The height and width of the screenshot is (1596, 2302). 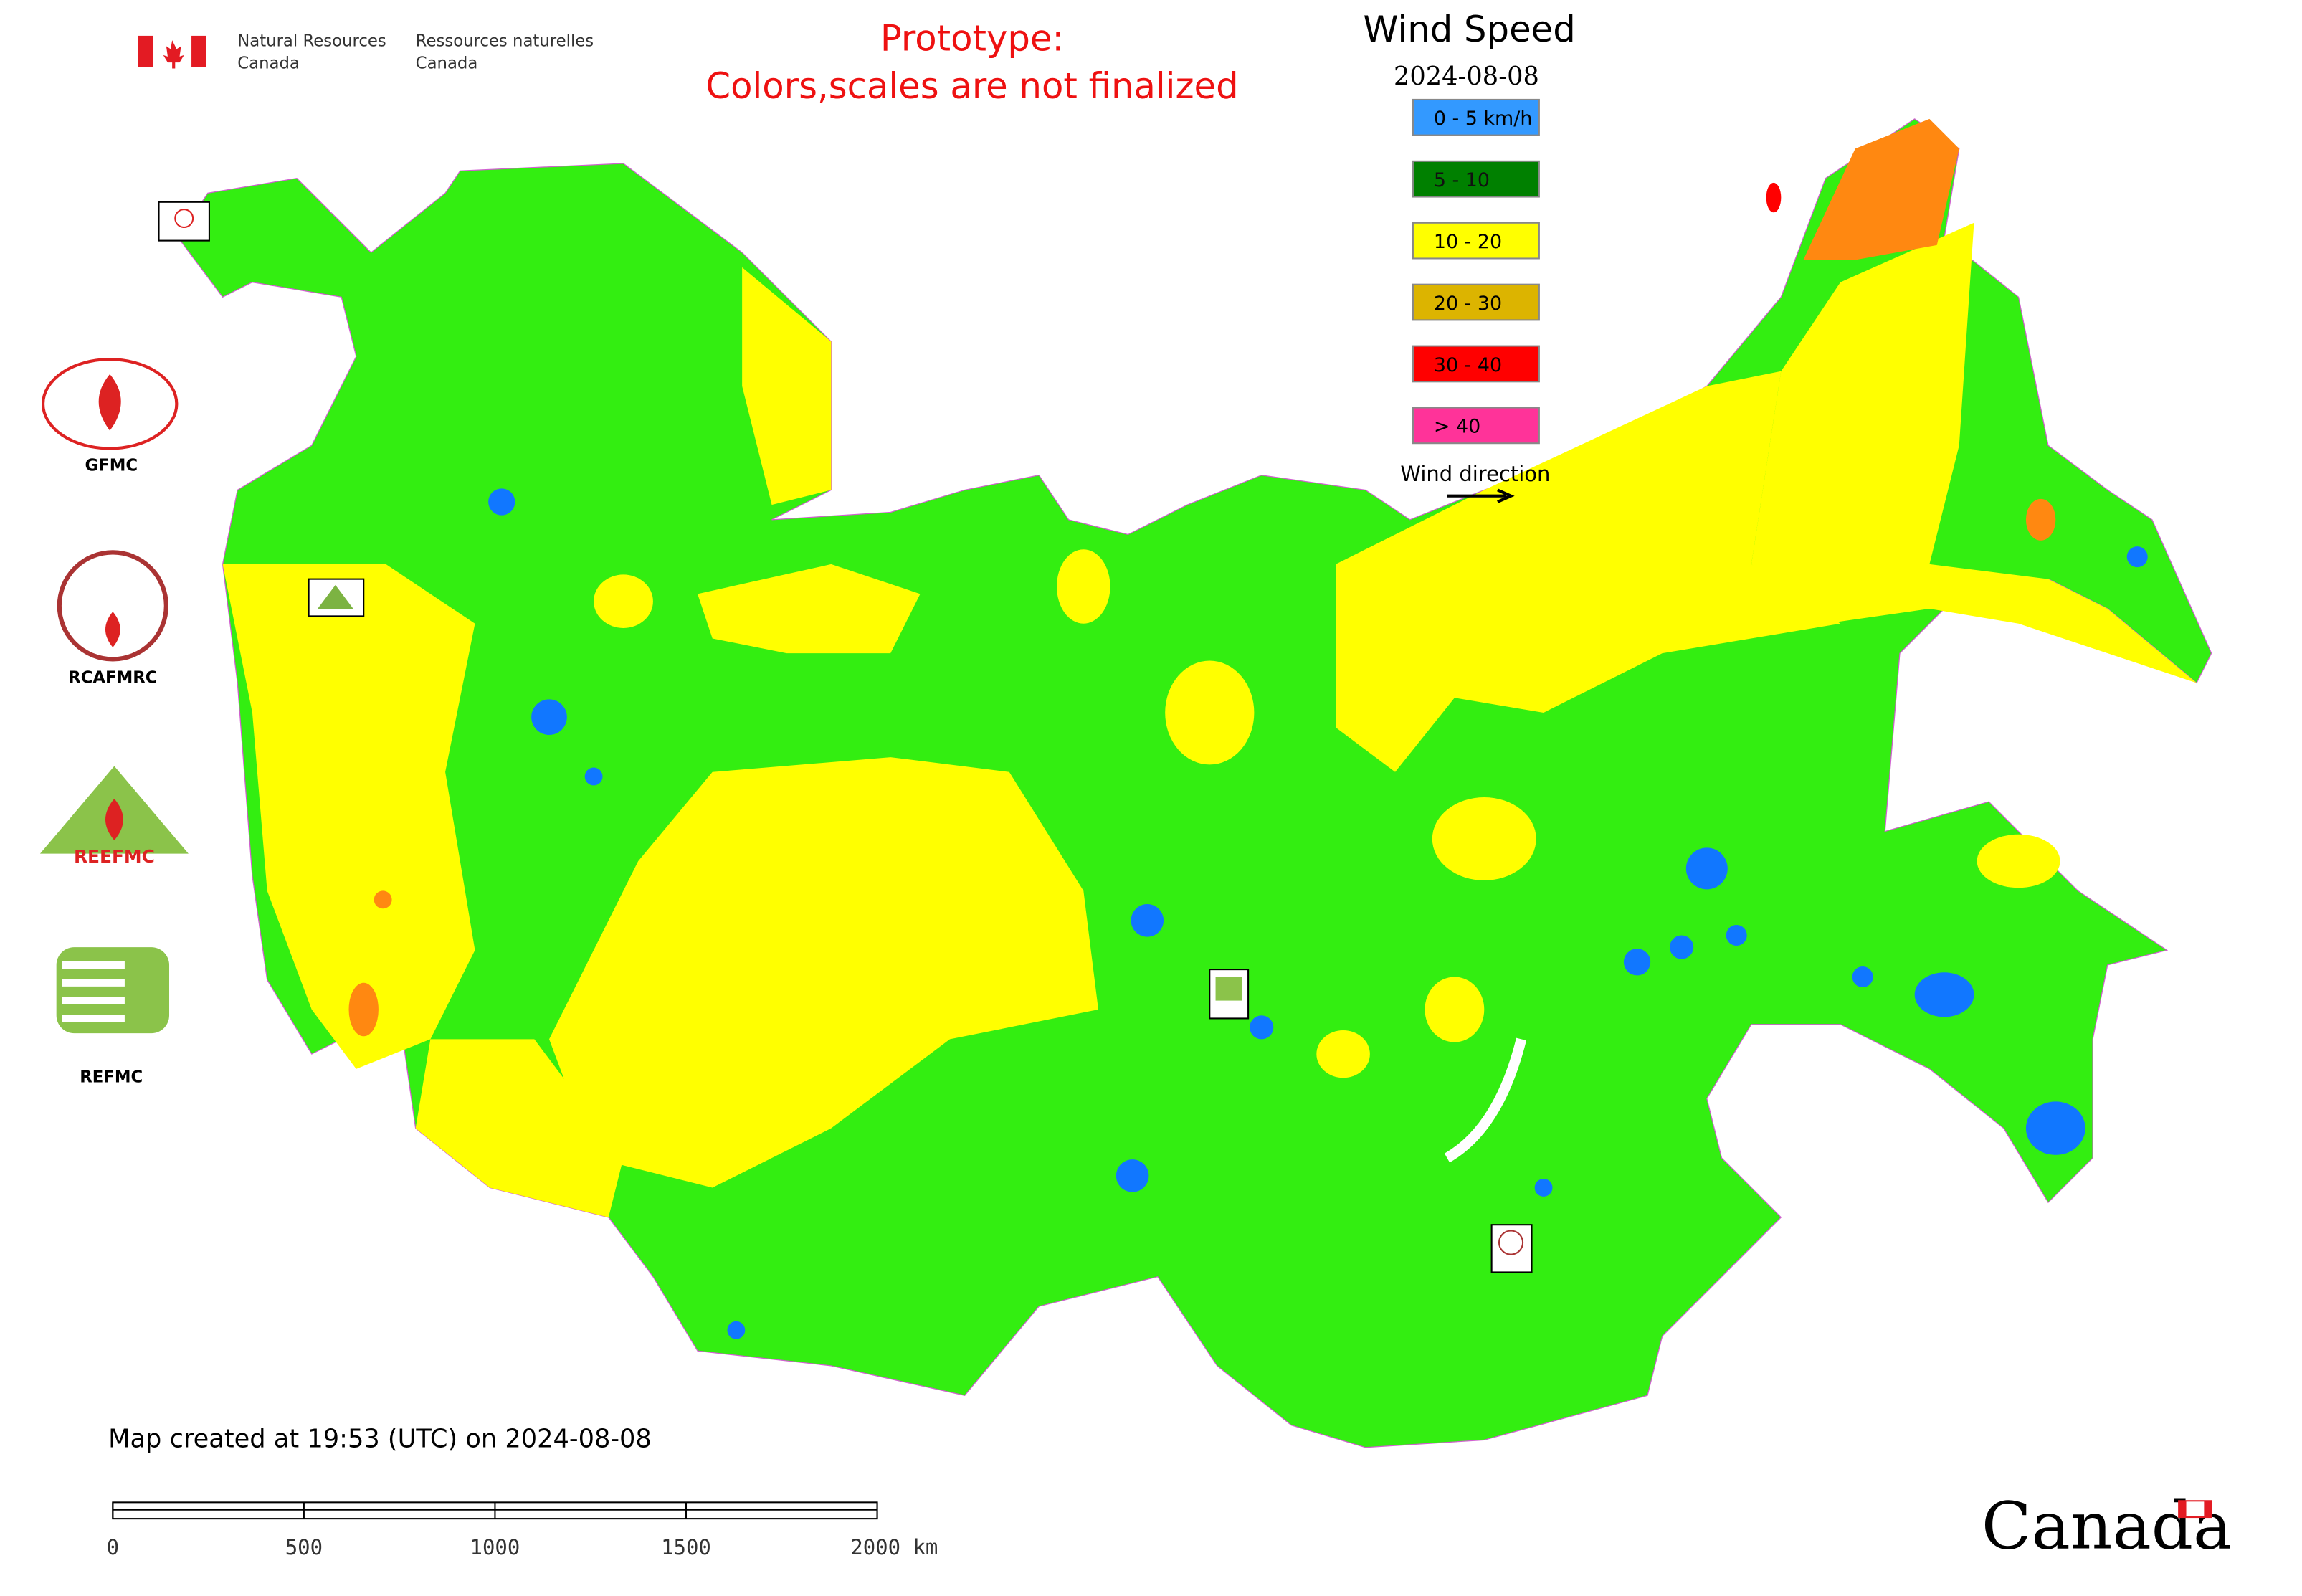 What do you see at coordinates (1457, 427) in the screenshot?
I see `legend-label: > 40` at bounding box center [1457, 427].